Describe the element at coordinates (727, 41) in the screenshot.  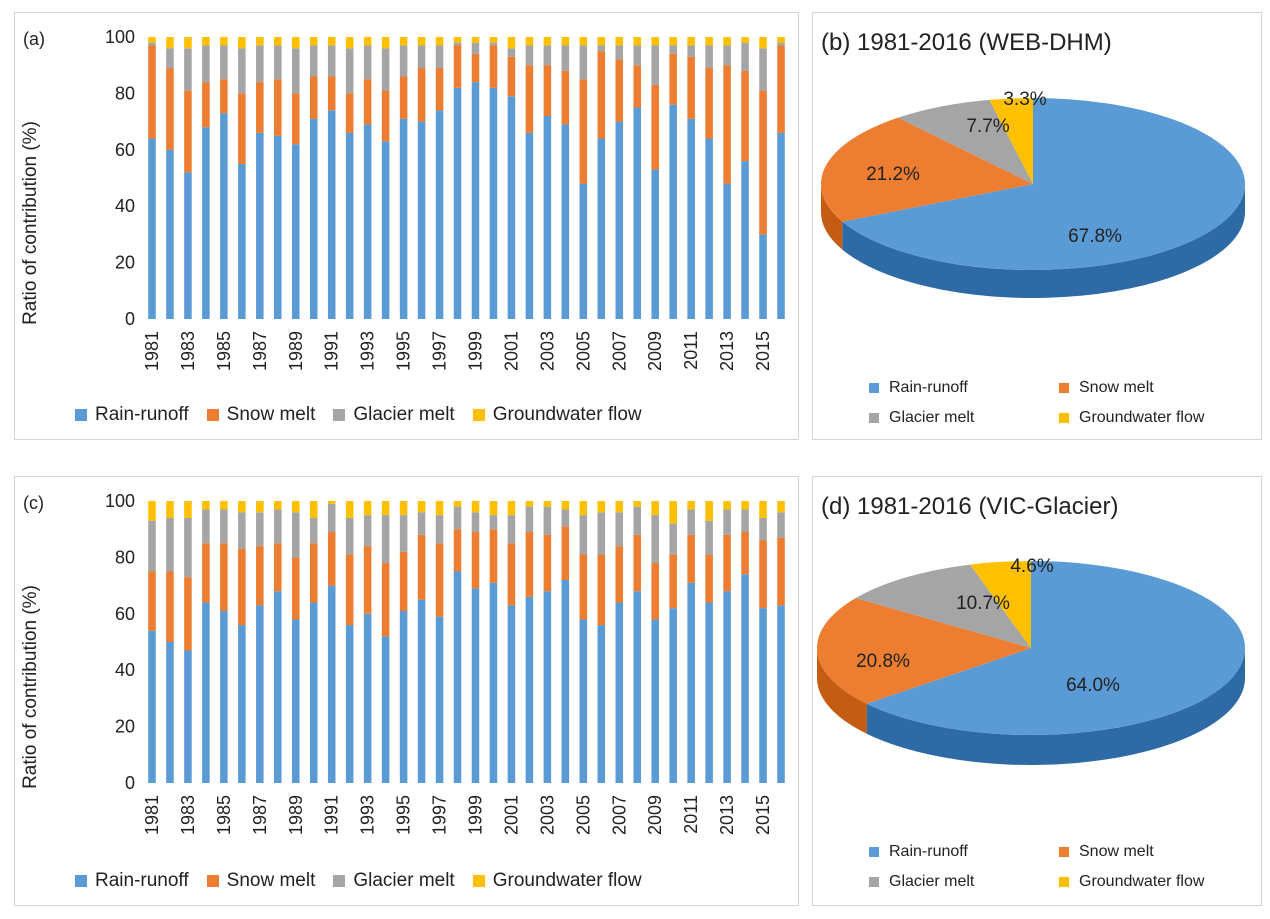
I see `bar-groundwater-2013` at that location.